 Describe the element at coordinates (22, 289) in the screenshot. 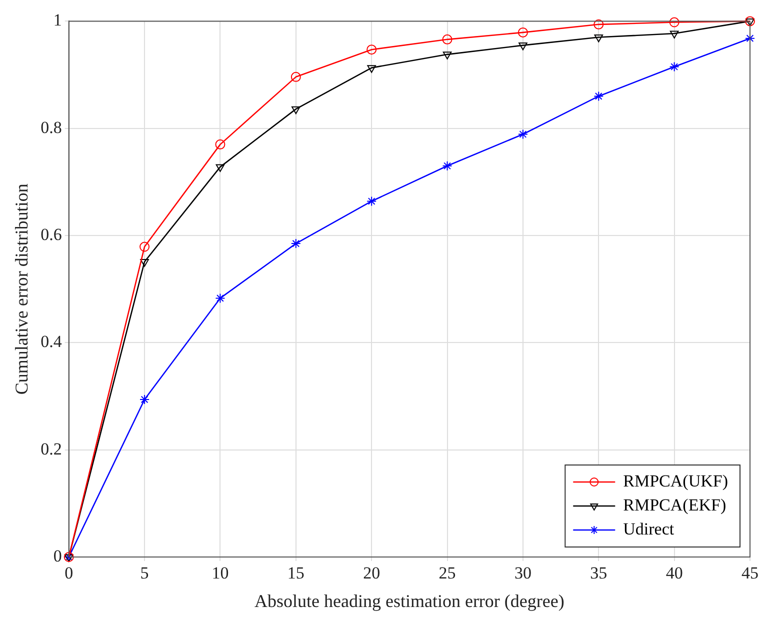

I see `y-axis-title: Cumulative error distribution` at that location.